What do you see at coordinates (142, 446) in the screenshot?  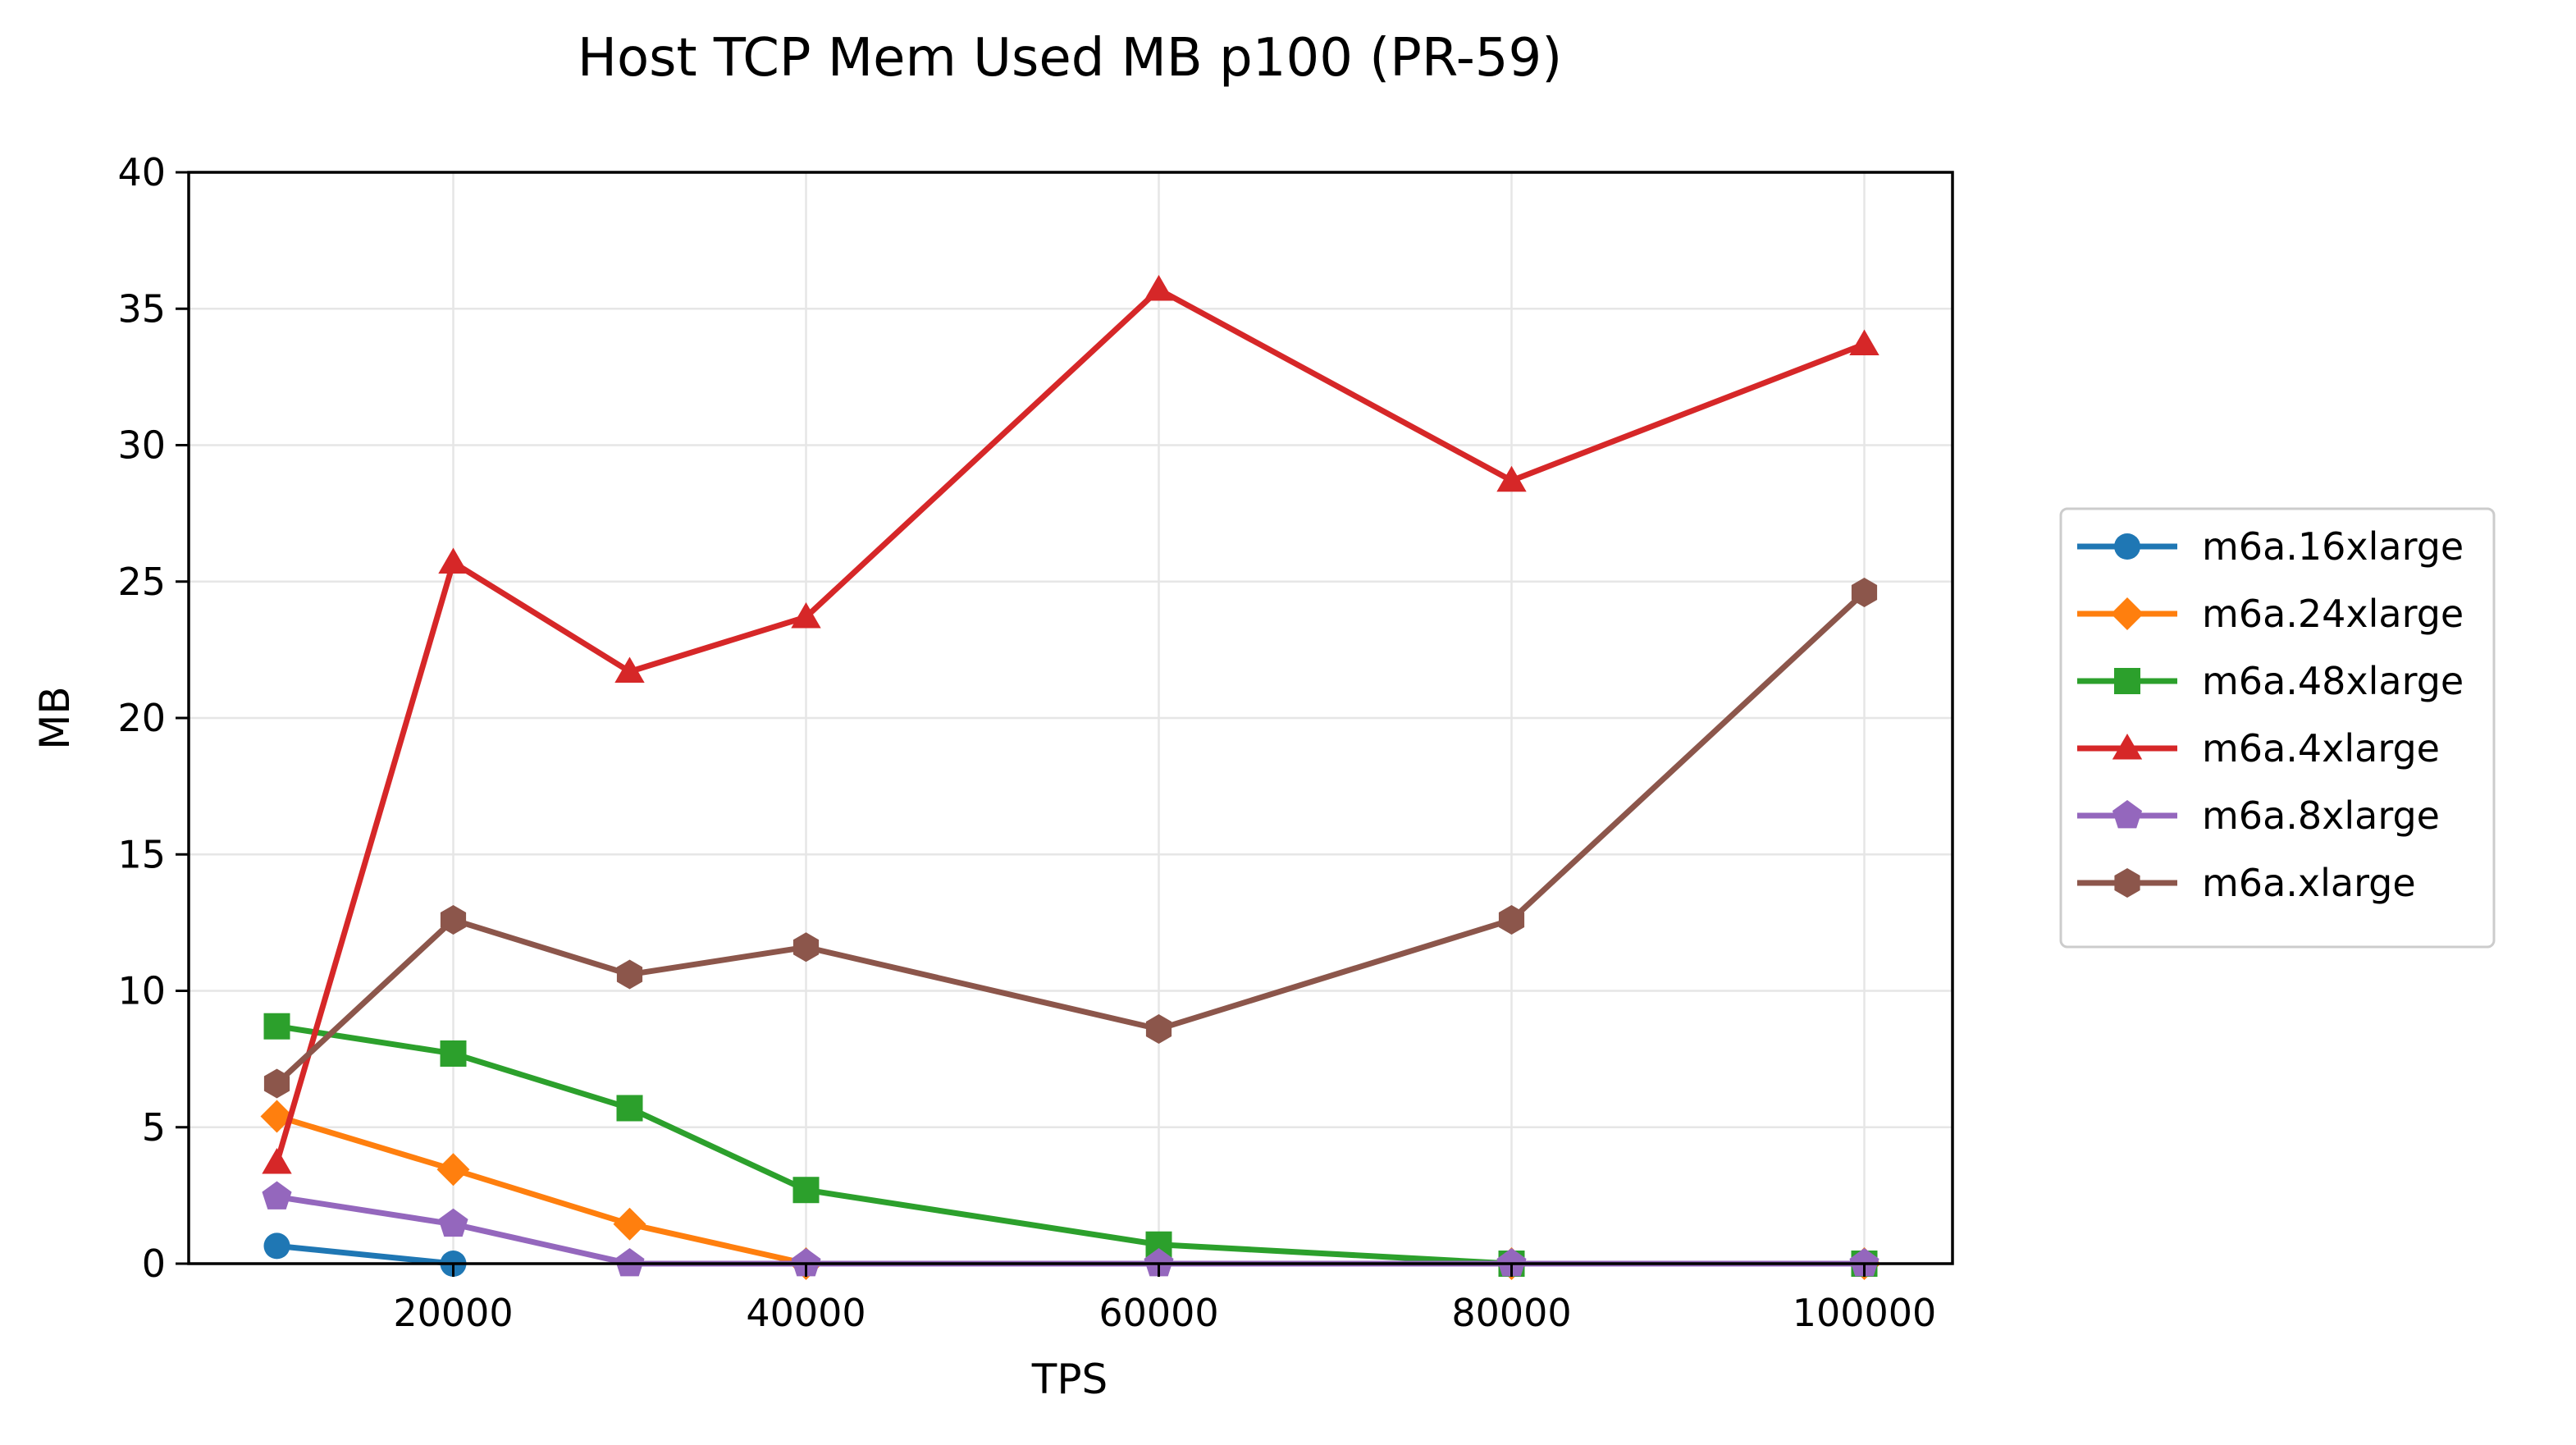 I see `y-tick-label: 30` at bounding box center [142, 446].